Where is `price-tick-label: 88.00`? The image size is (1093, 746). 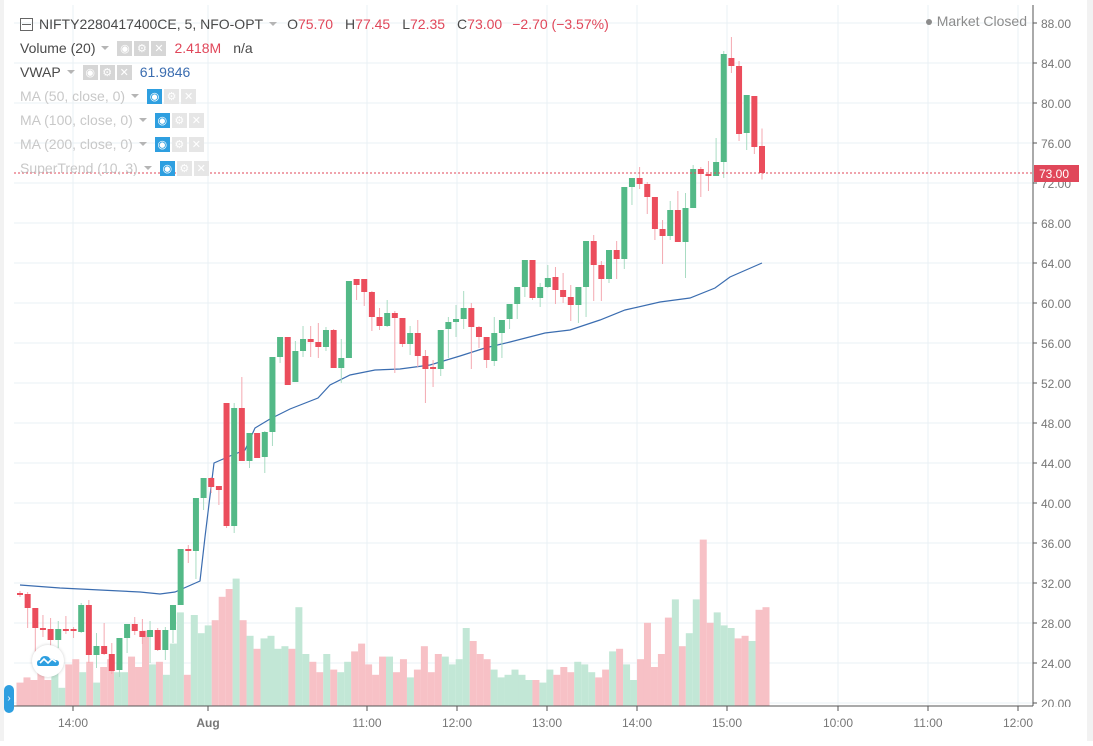
price-tick-label: 88.00 is located at coordinates (1056, 24).